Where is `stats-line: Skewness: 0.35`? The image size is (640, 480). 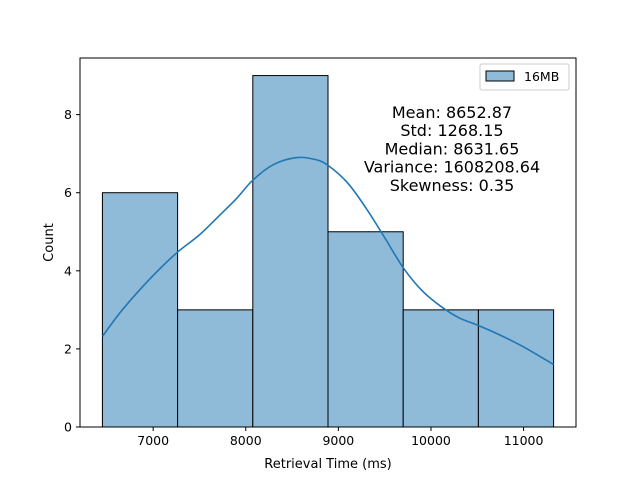
stats-line: Skewness: 0.35 is located at coordinates (452, 185).